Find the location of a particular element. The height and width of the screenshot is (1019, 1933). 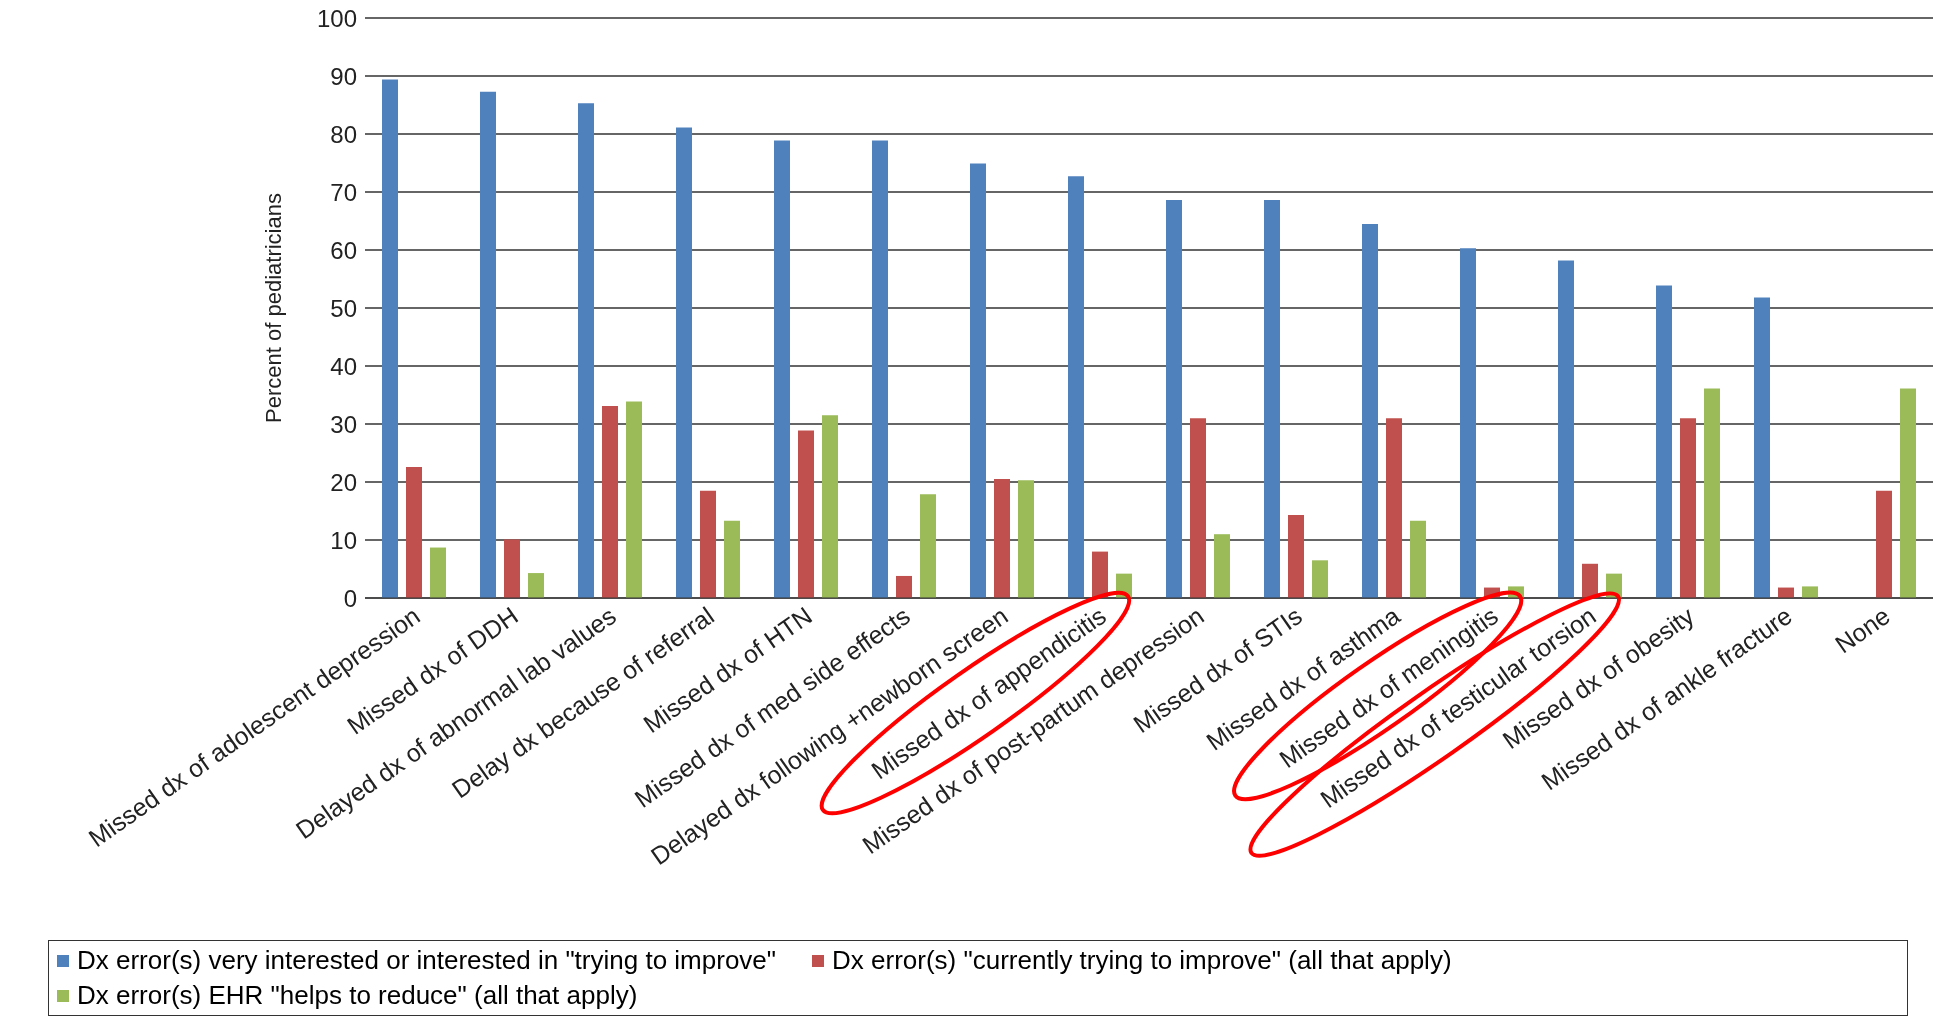

y-axis-title: Percent of pediatricians is located at coordinates (273, 308).